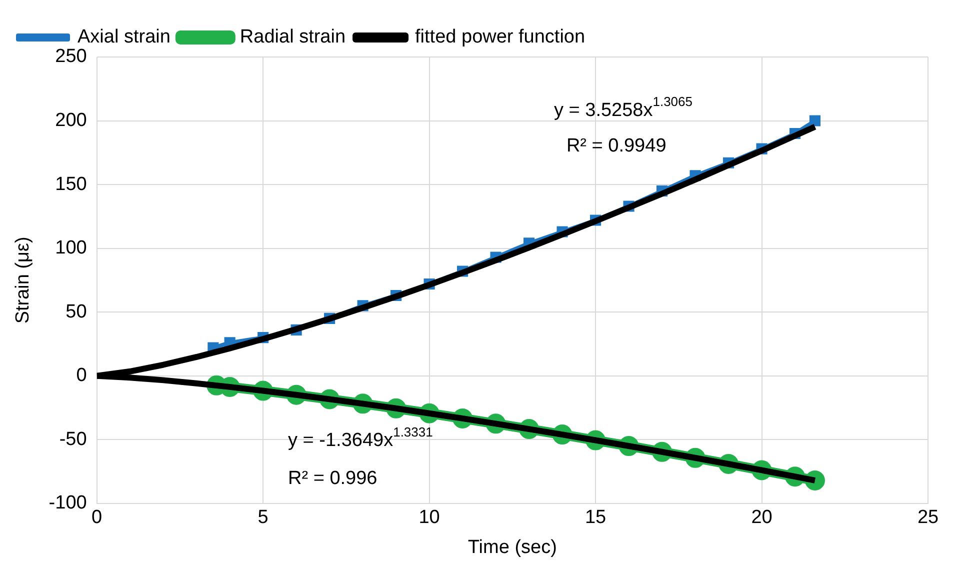  Describe the element at coordinates (512, 547) in the screenshot. I see `x-axis-title: Time (sec)` at that location.